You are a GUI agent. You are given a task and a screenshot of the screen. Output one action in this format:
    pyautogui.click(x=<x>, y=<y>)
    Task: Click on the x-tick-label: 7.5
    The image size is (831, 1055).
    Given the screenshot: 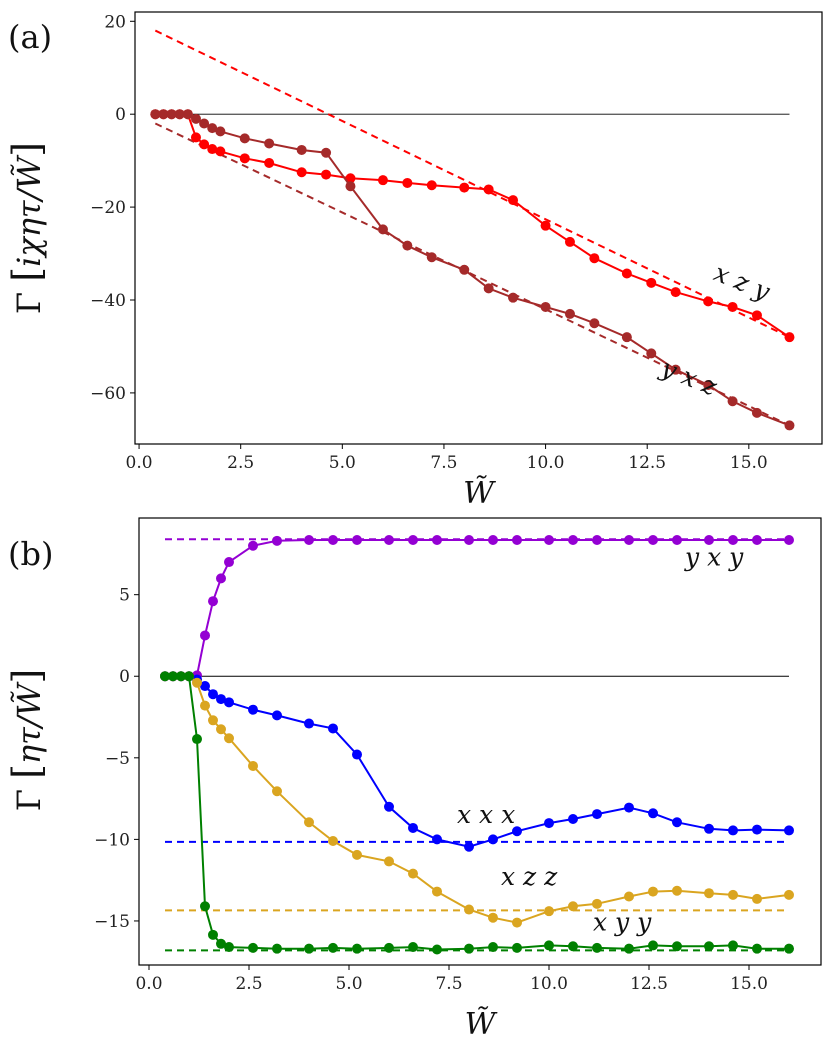 What is the action you would take?
    pyautogui.click(x=443, y=463)
    